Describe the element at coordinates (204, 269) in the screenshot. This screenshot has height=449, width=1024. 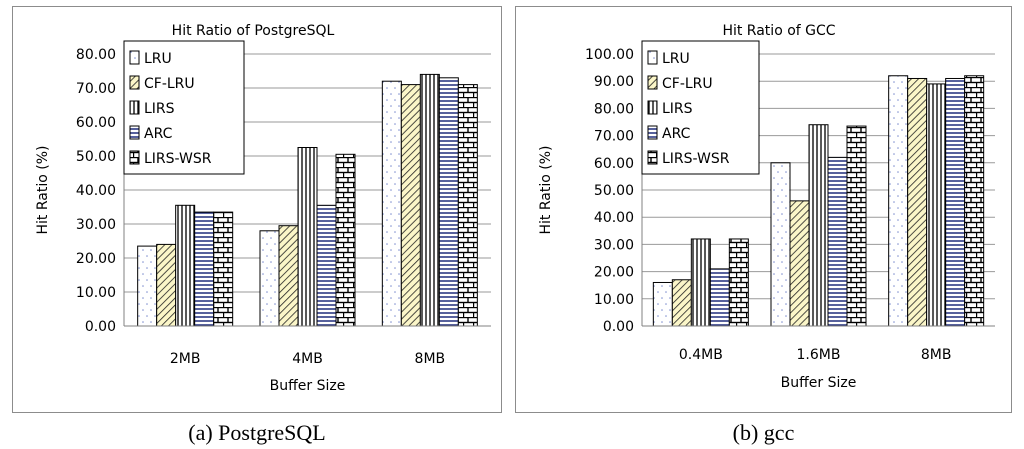
I see `bar-arc-2mb` at that location.